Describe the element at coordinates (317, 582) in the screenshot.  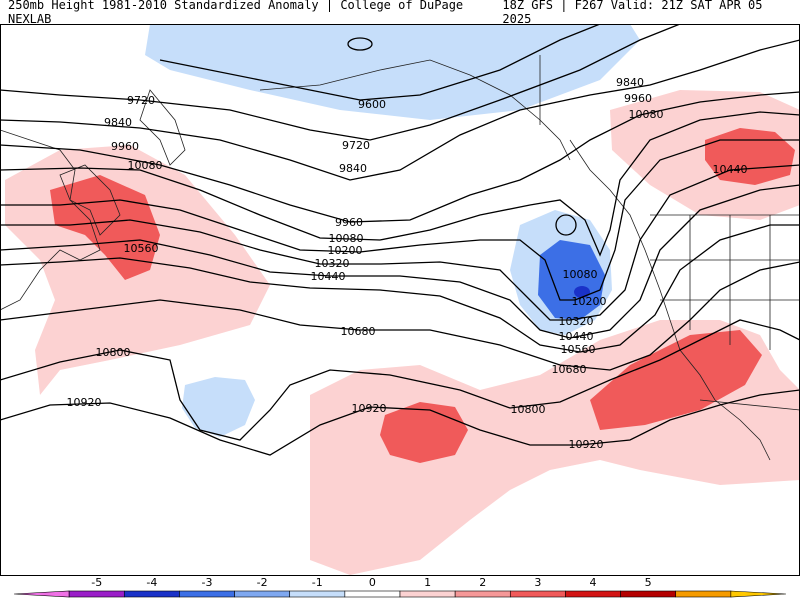
I see `colorbar-tick-label: -1` at that location.